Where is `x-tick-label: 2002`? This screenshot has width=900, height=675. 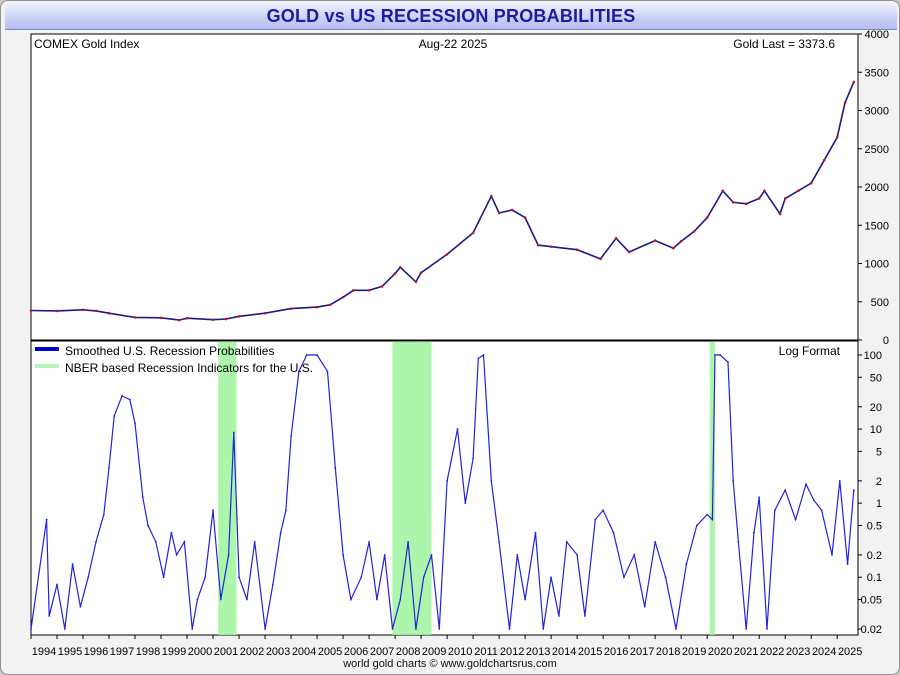 x-tick-label: 2002 is located at coordinates (252, 652).